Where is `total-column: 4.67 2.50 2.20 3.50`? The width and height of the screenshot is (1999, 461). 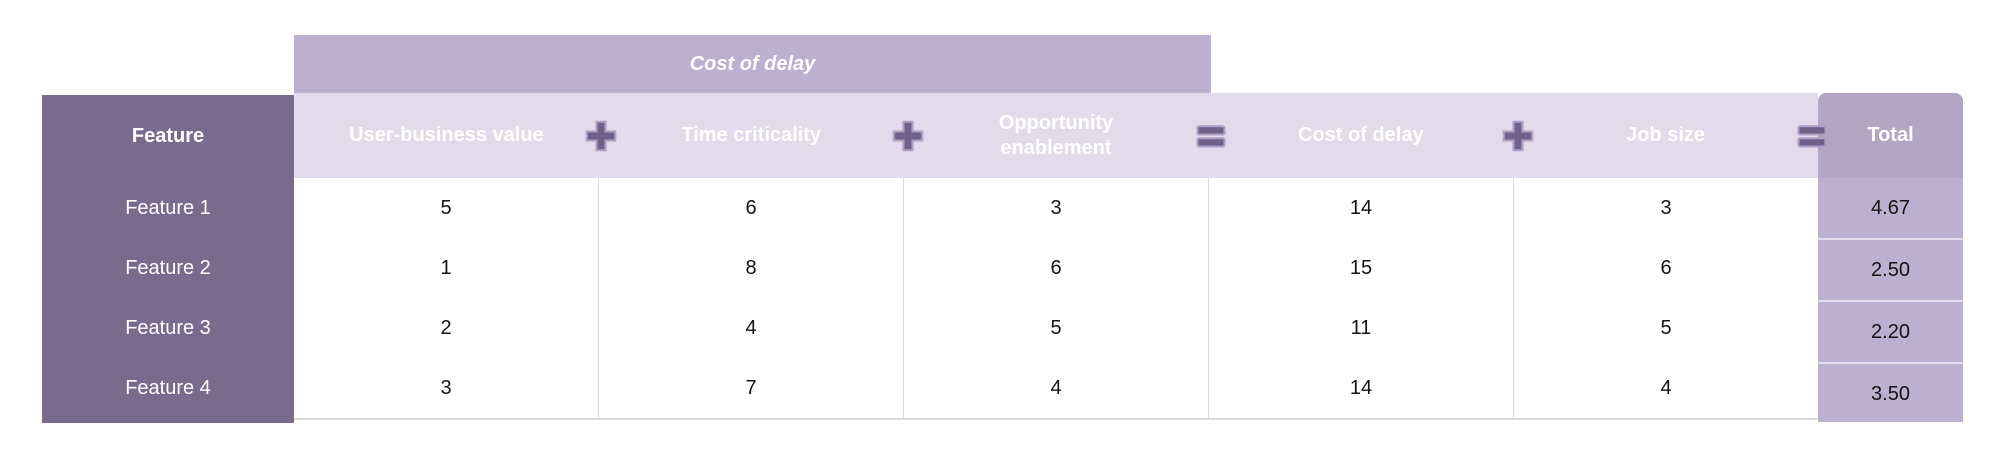 total-column: 4.67 2.50 2.20 3.50 is located at coordinates (1890, 300).